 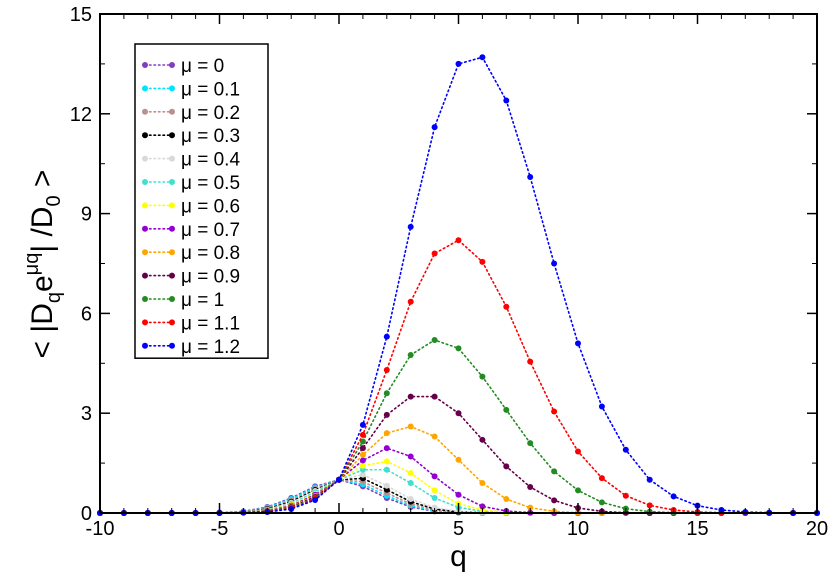 I want to click on legend-item: μ = 0.7, so click(x=191, y=230).